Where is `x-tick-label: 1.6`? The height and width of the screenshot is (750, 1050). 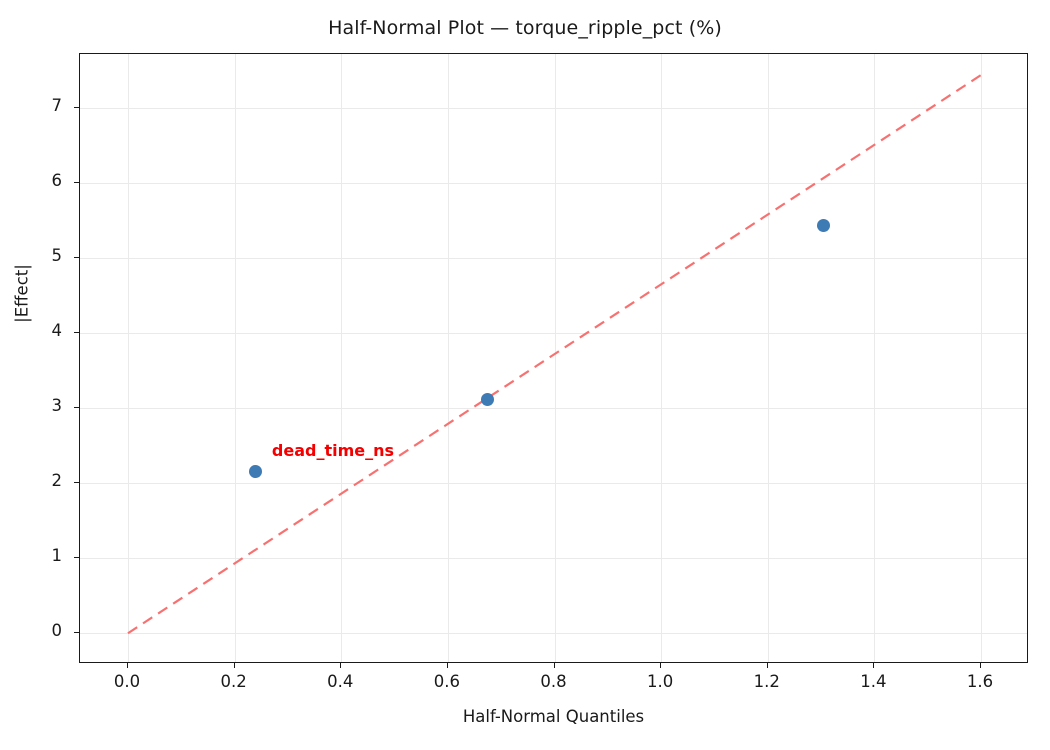 x-tick-label: 1.6 is located at coordinates (980, 681).